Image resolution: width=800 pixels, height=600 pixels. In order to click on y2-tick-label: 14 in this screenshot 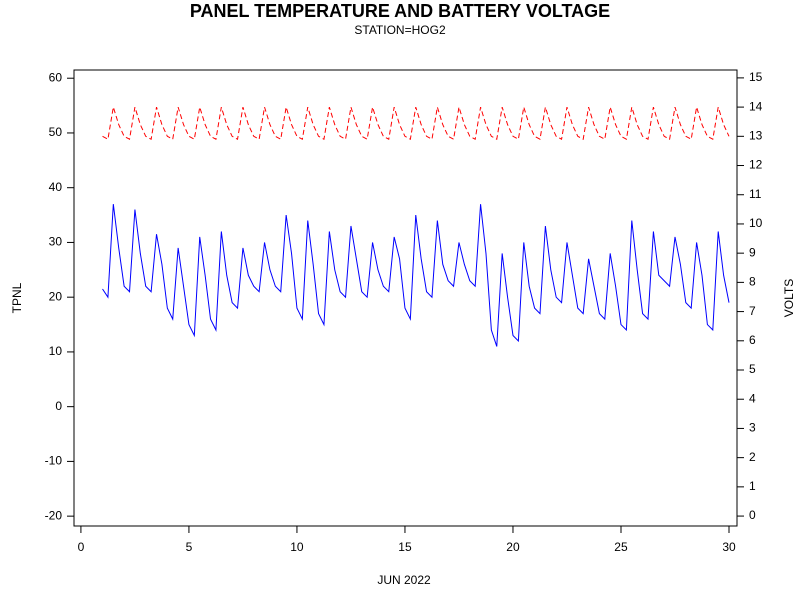, I will do `click(756, 106)`.